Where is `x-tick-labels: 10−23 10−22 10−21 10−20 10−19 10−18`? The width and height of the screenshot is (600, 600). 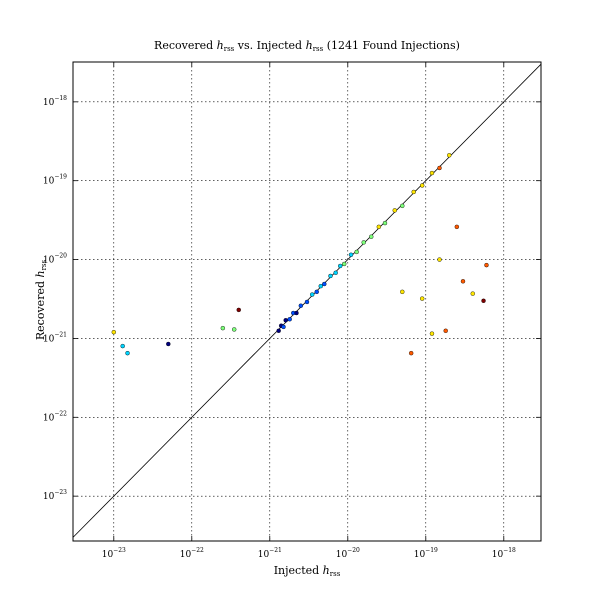
x-tick-labels: 10−23 10−22 10−21 10−20 10−19 10−18 is located at coordinates (309, 553).